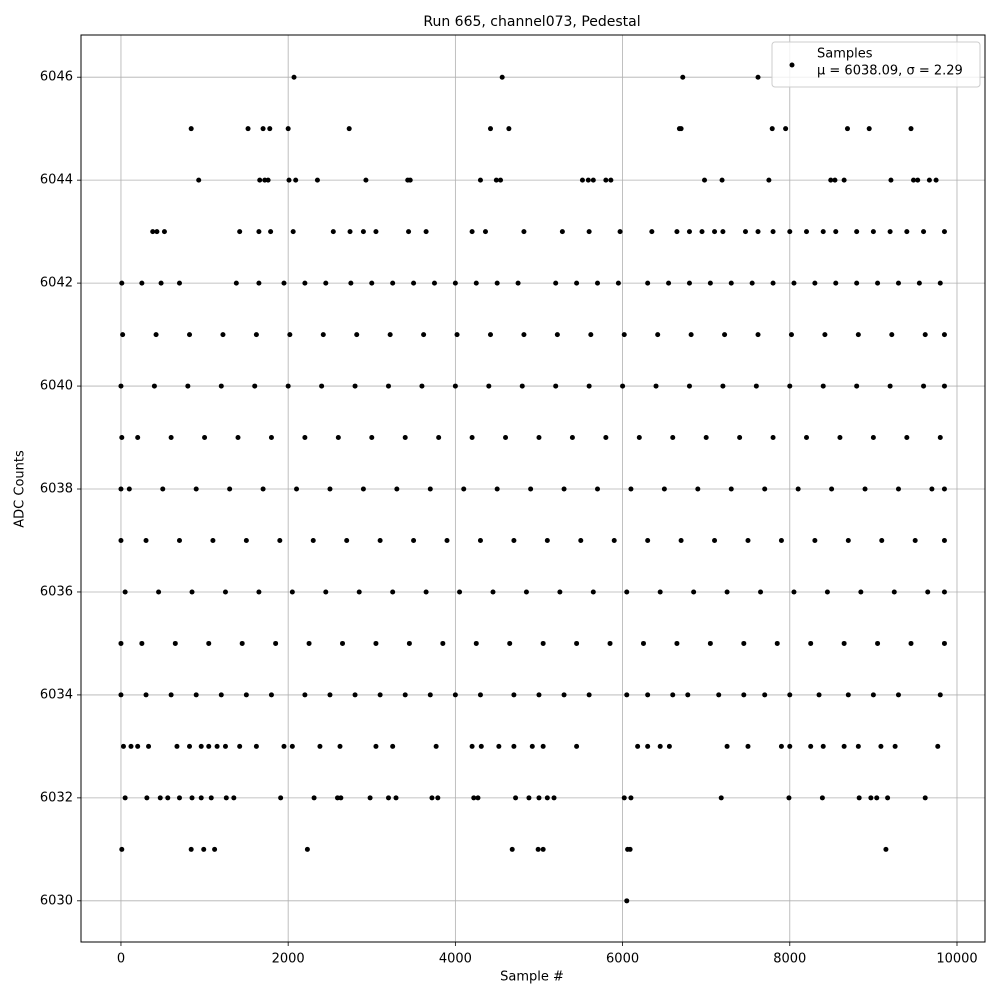 The width and height of the screenshot is (1000, 1000). I want to click on legend: Samples μ = 6038.09, σ = 2.29, so click(876, 64).